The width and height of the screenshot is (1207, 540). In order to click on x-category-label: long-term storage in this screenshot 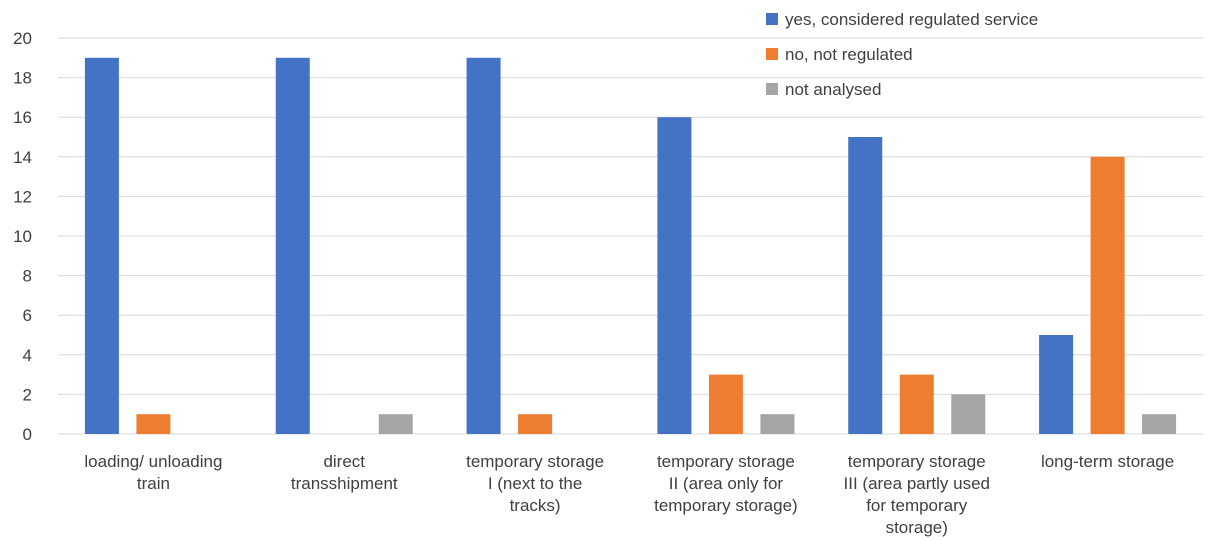, I will do `click(1107, 461)`.